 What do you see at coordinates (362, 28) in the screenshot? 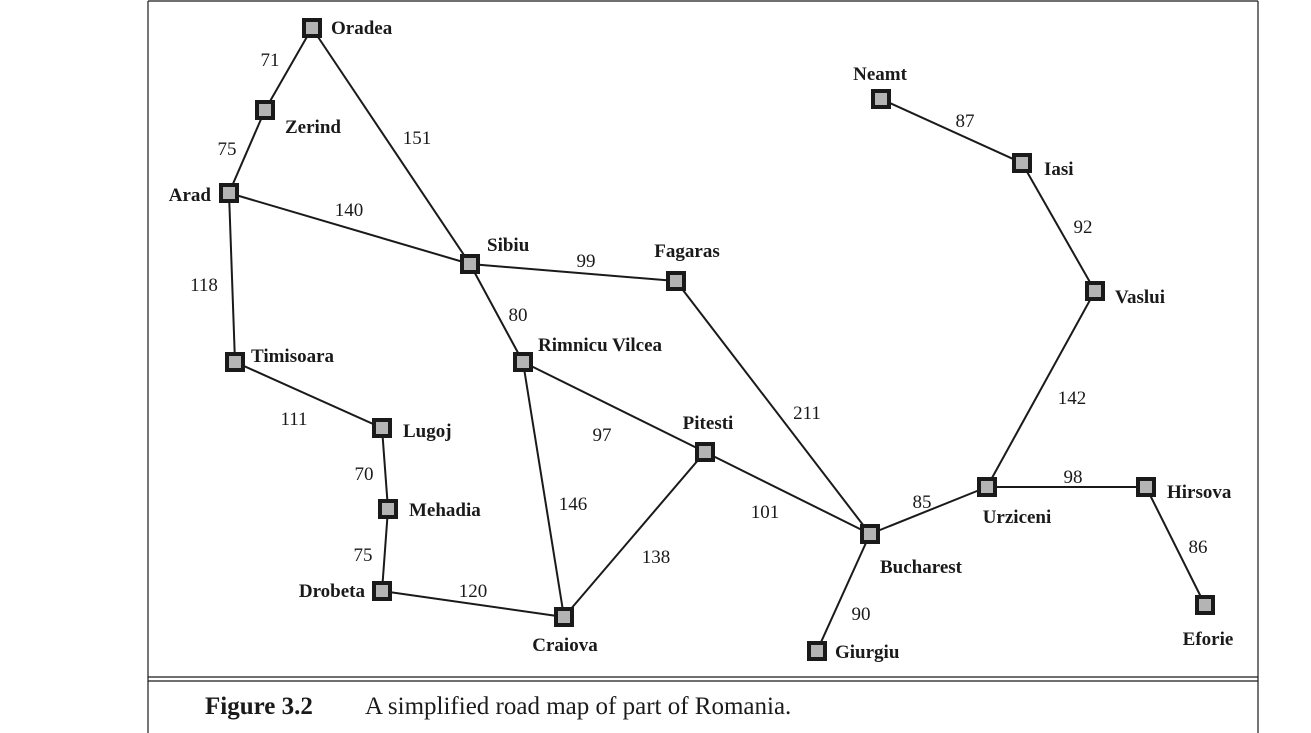
I see `city-label-oradea: Oradea` at bounding box center [362, 28].